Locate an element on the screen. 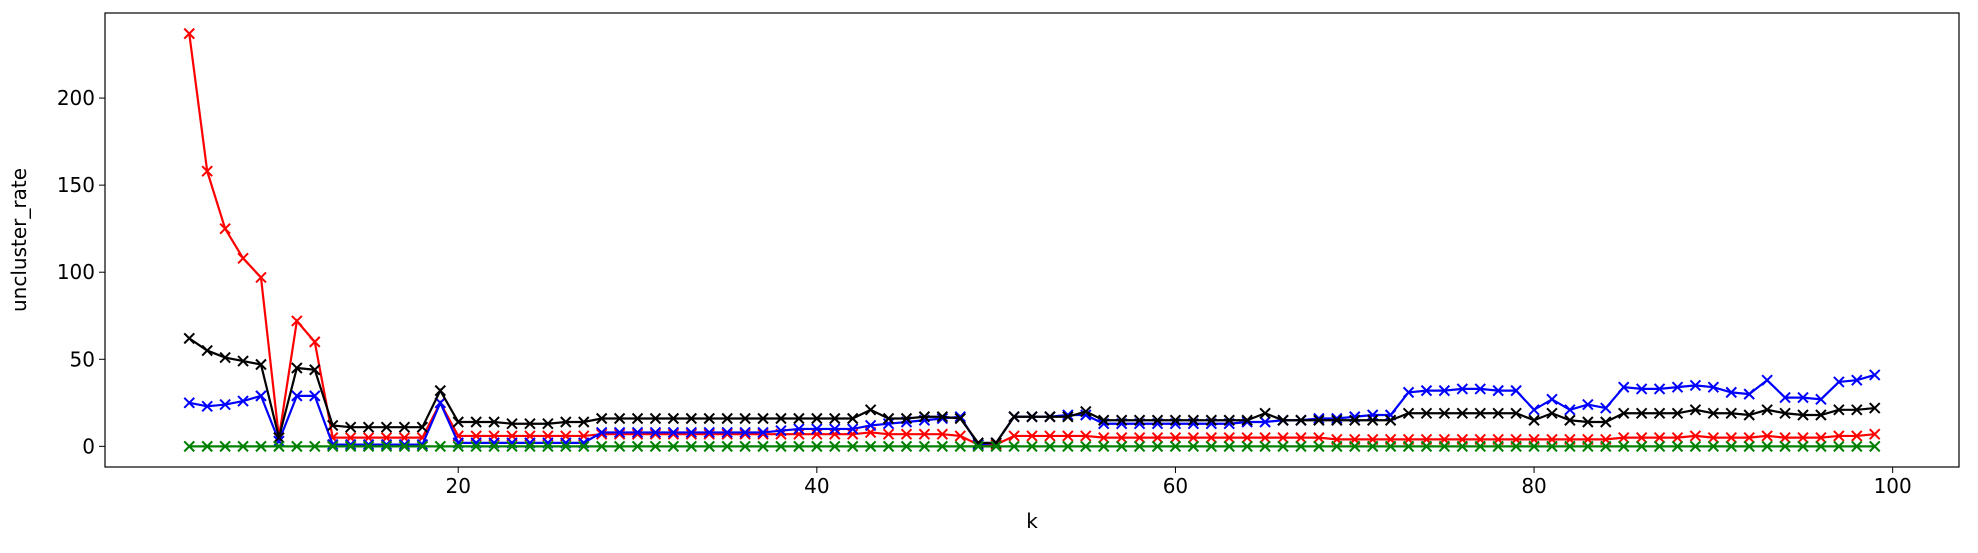  y-tick-label: 100 is located at coordinates (76, 272).